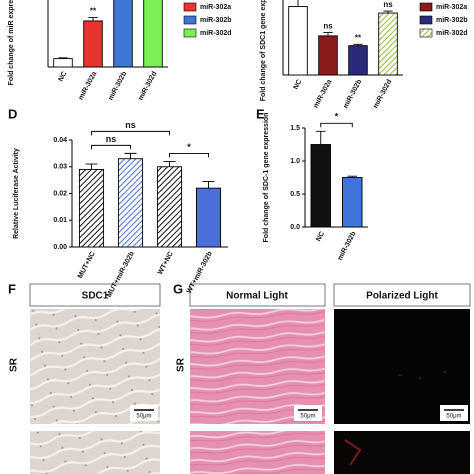 The width and height of the screenshot is (474, 474). I want to click on y-tick-label: 1.5, so click(295, 128).